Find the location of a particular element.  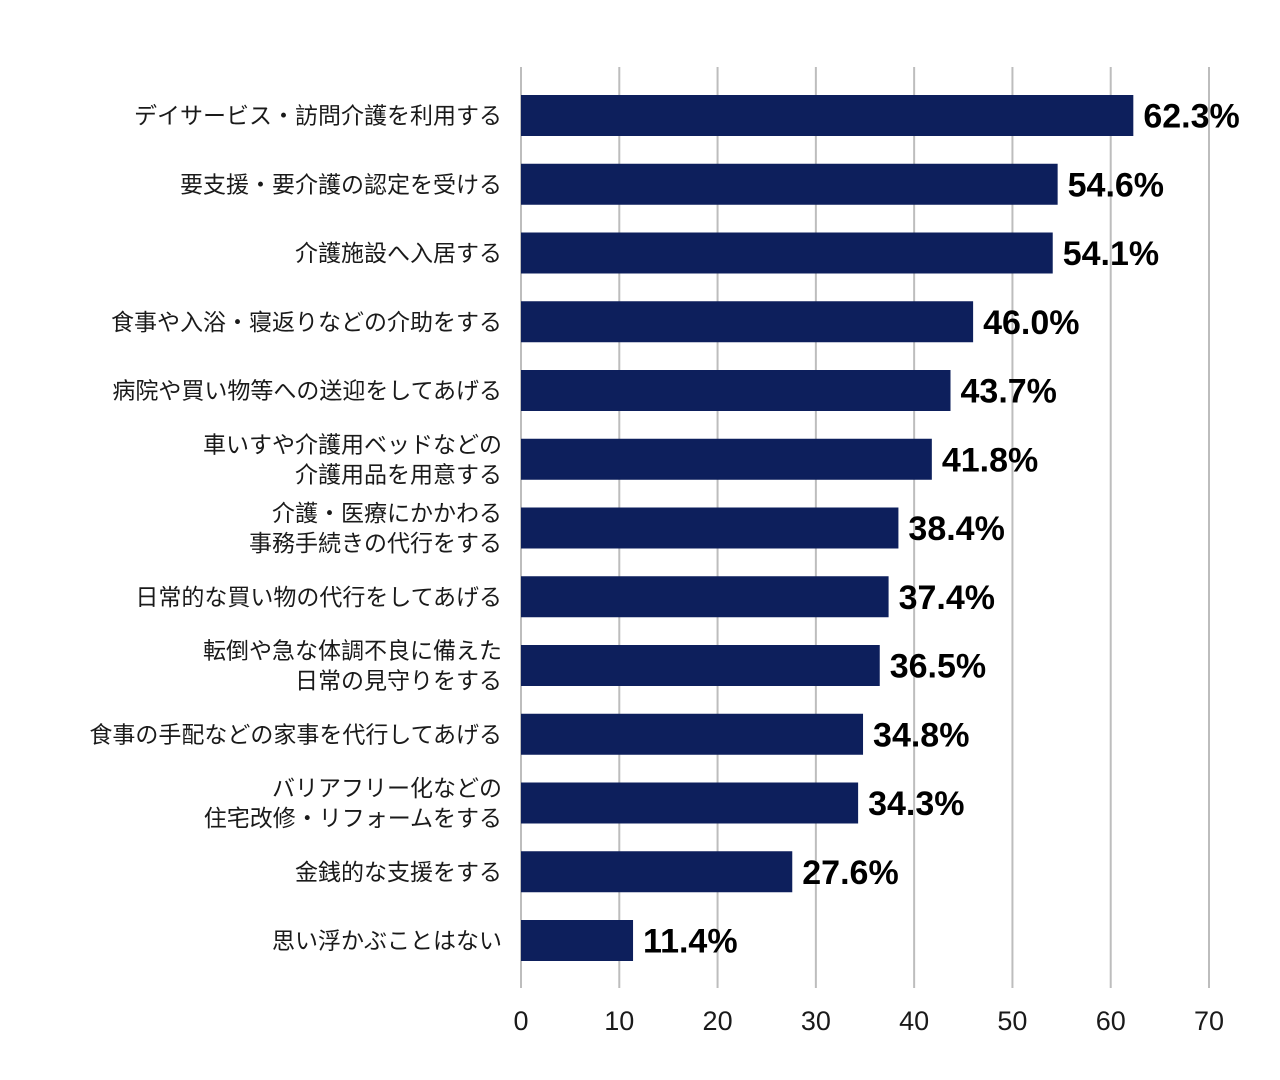

value-label-8: 36.5% is located at coordinates (938, 667).